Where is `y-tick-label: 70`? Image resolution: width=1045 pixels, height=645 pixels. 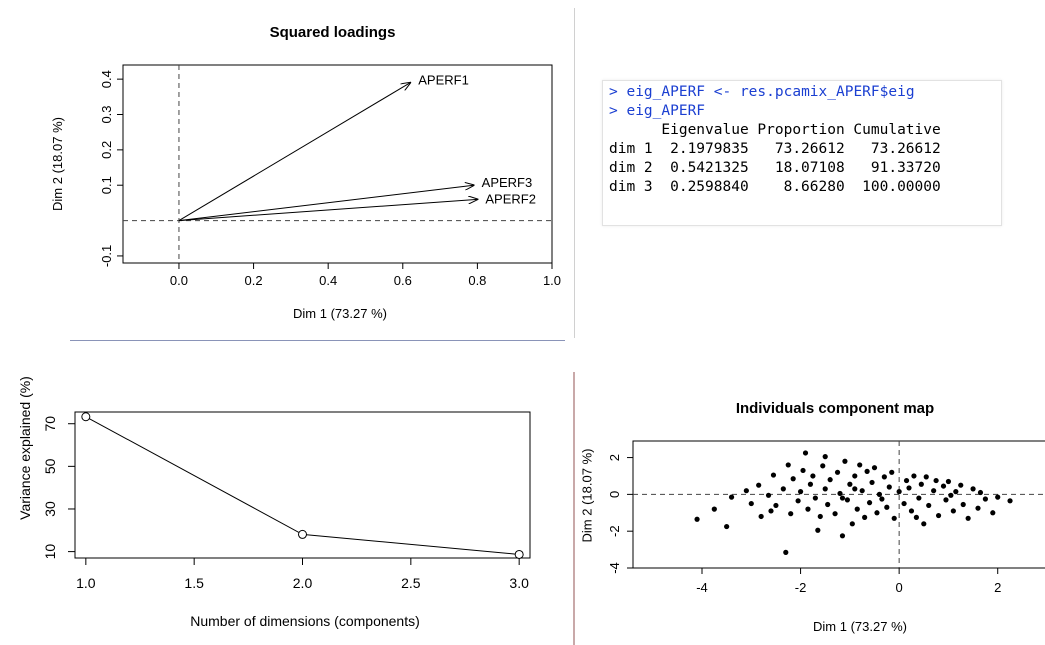
y-tick-label: 70 is located at coordinates (50, 424).